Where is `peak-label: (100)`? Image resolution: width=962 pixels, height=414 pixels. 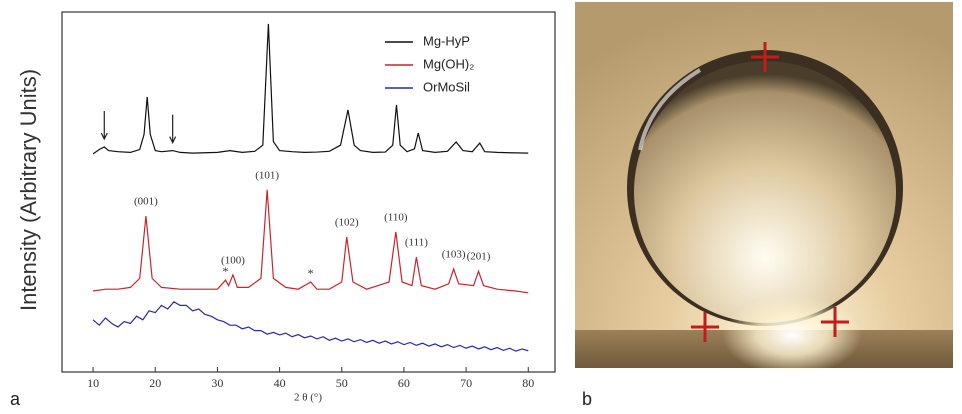 peak-label: (100) is located at coordinates (233, 260).